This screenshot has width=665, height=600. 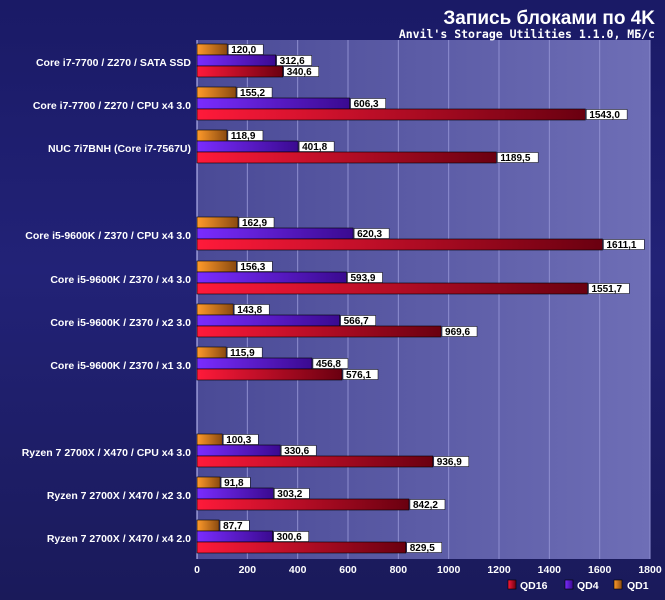 I want to click on value-label: 829,5, so click(x=422, y=548).